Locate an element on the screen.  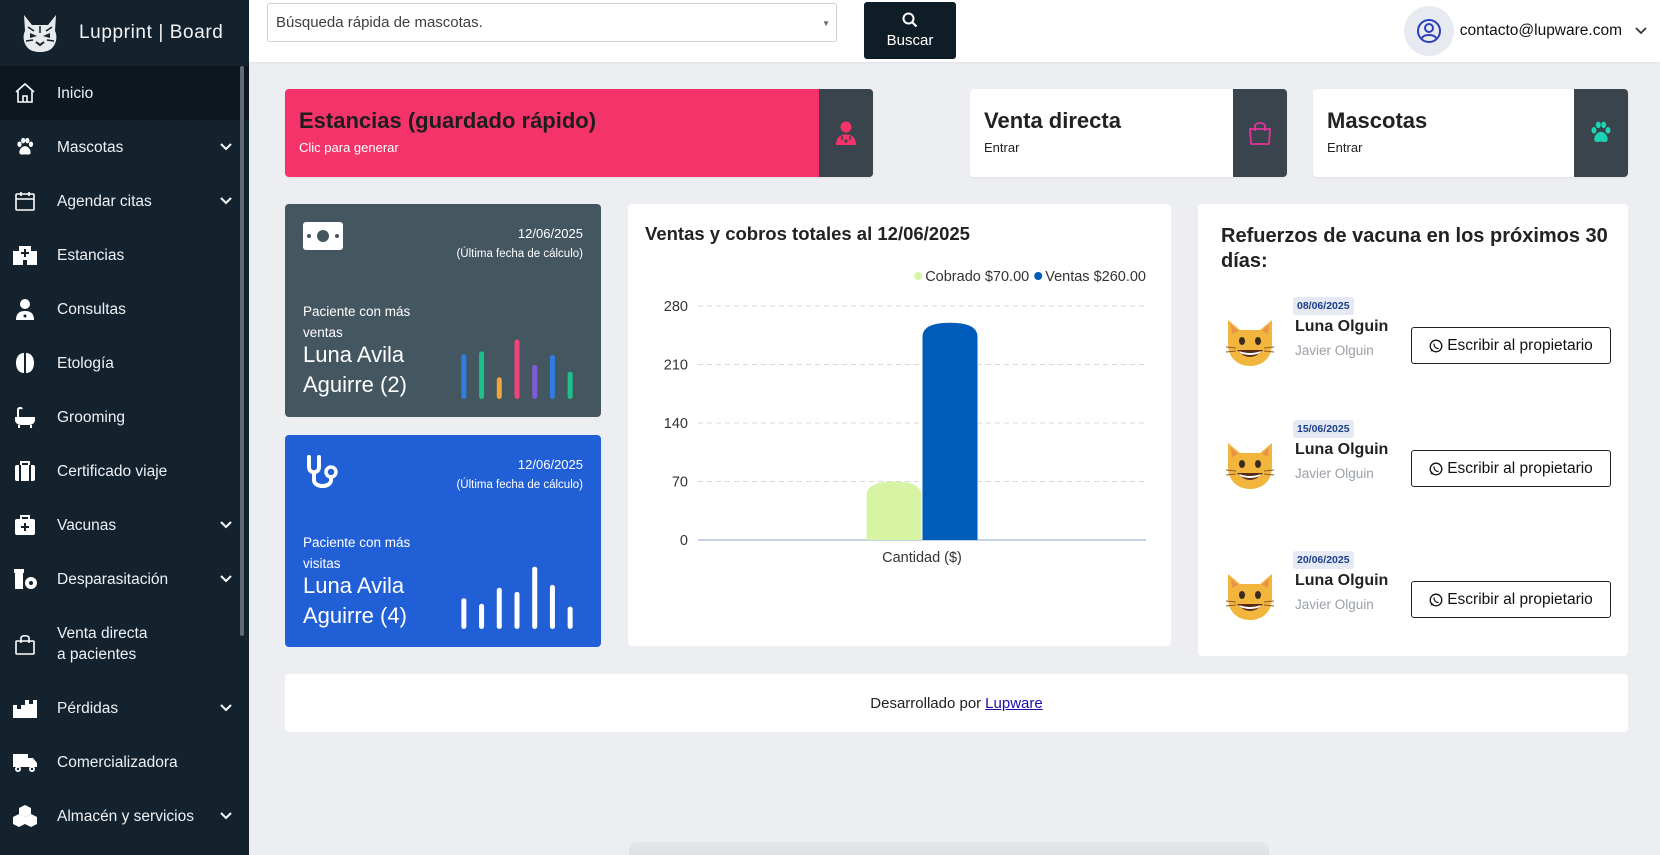
sidebar-item-label: Certificado viaje is located at coordinates (112, 471).